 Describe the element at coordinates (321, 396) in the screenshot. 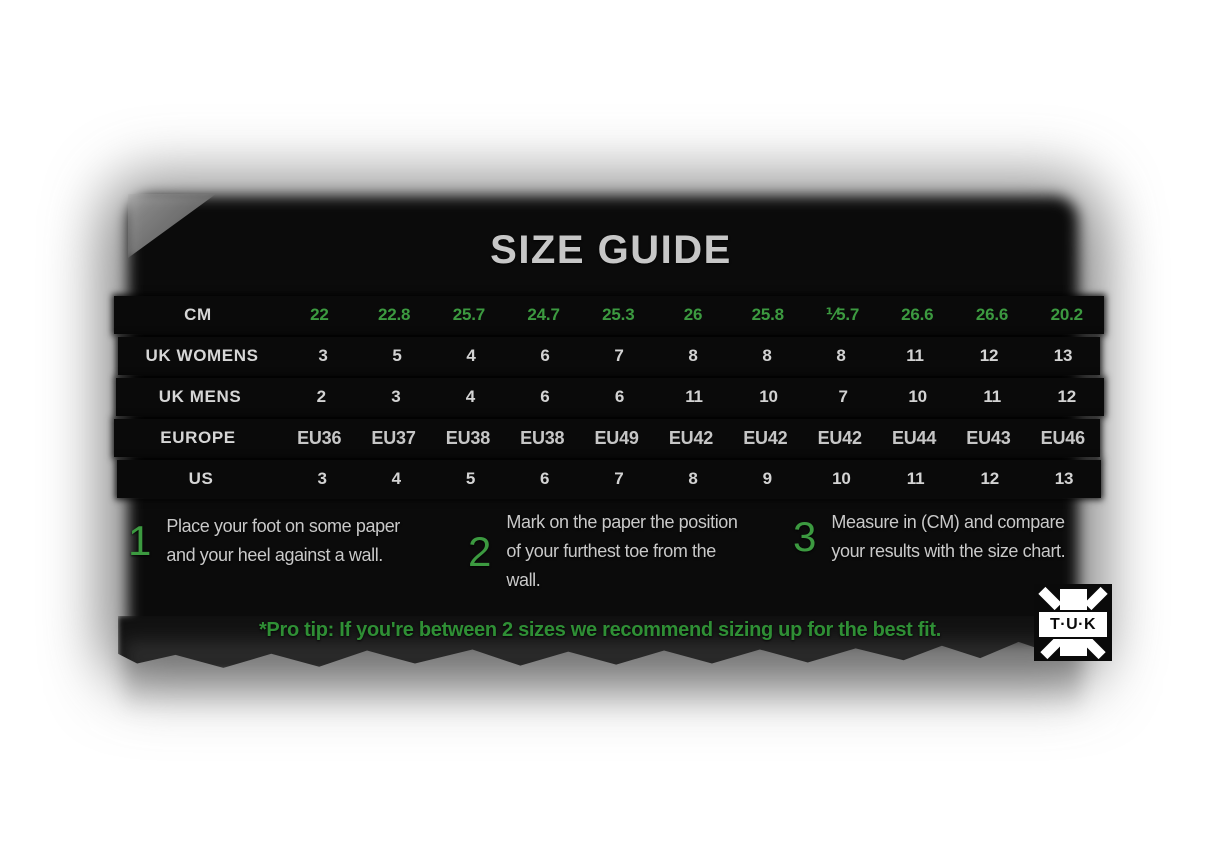

I see `size-cell: 2` at that location.